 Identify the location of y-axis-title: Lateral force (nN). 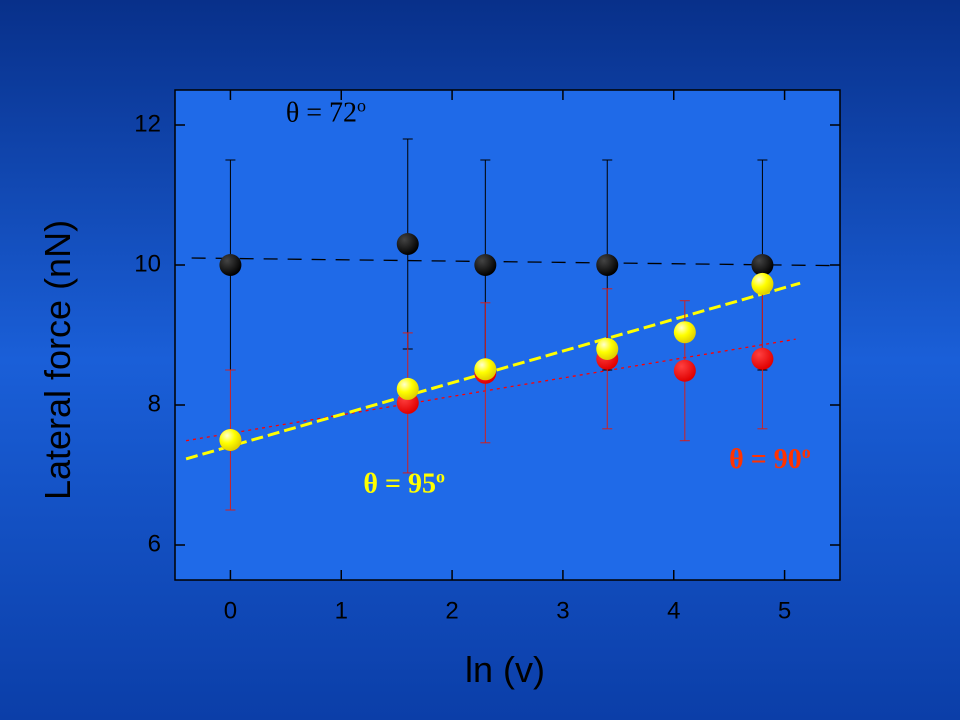
(57, 360).